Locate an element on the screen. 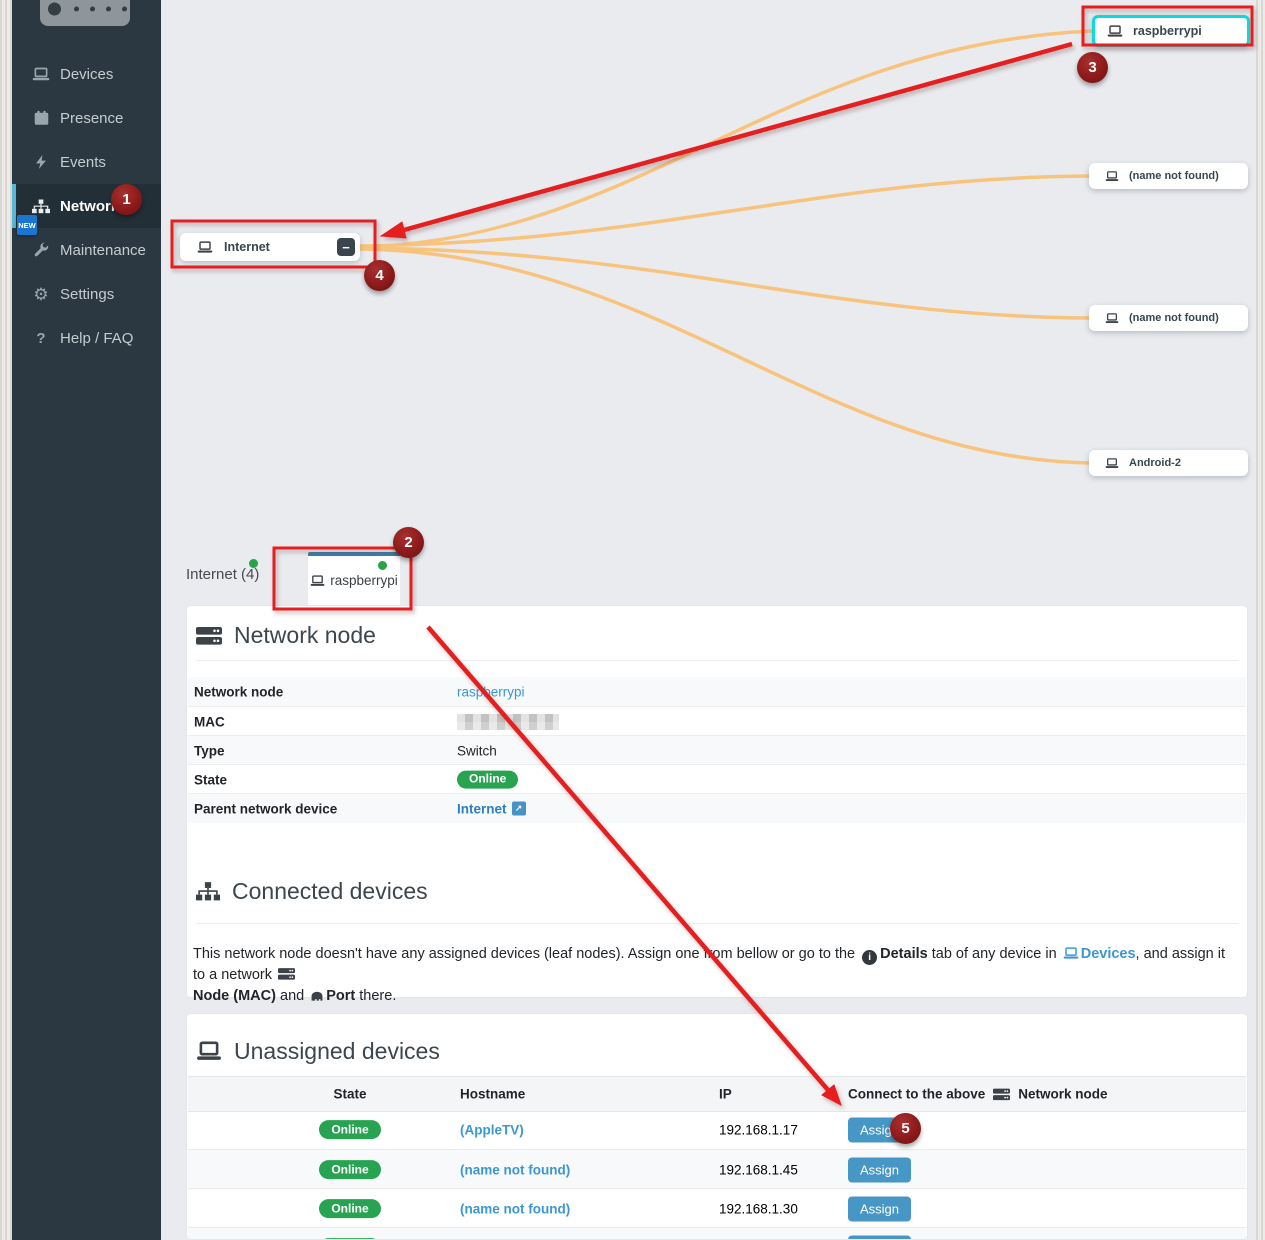  sidebar-nav: Devices Presence Events Network is located at coordinates (86, 206).